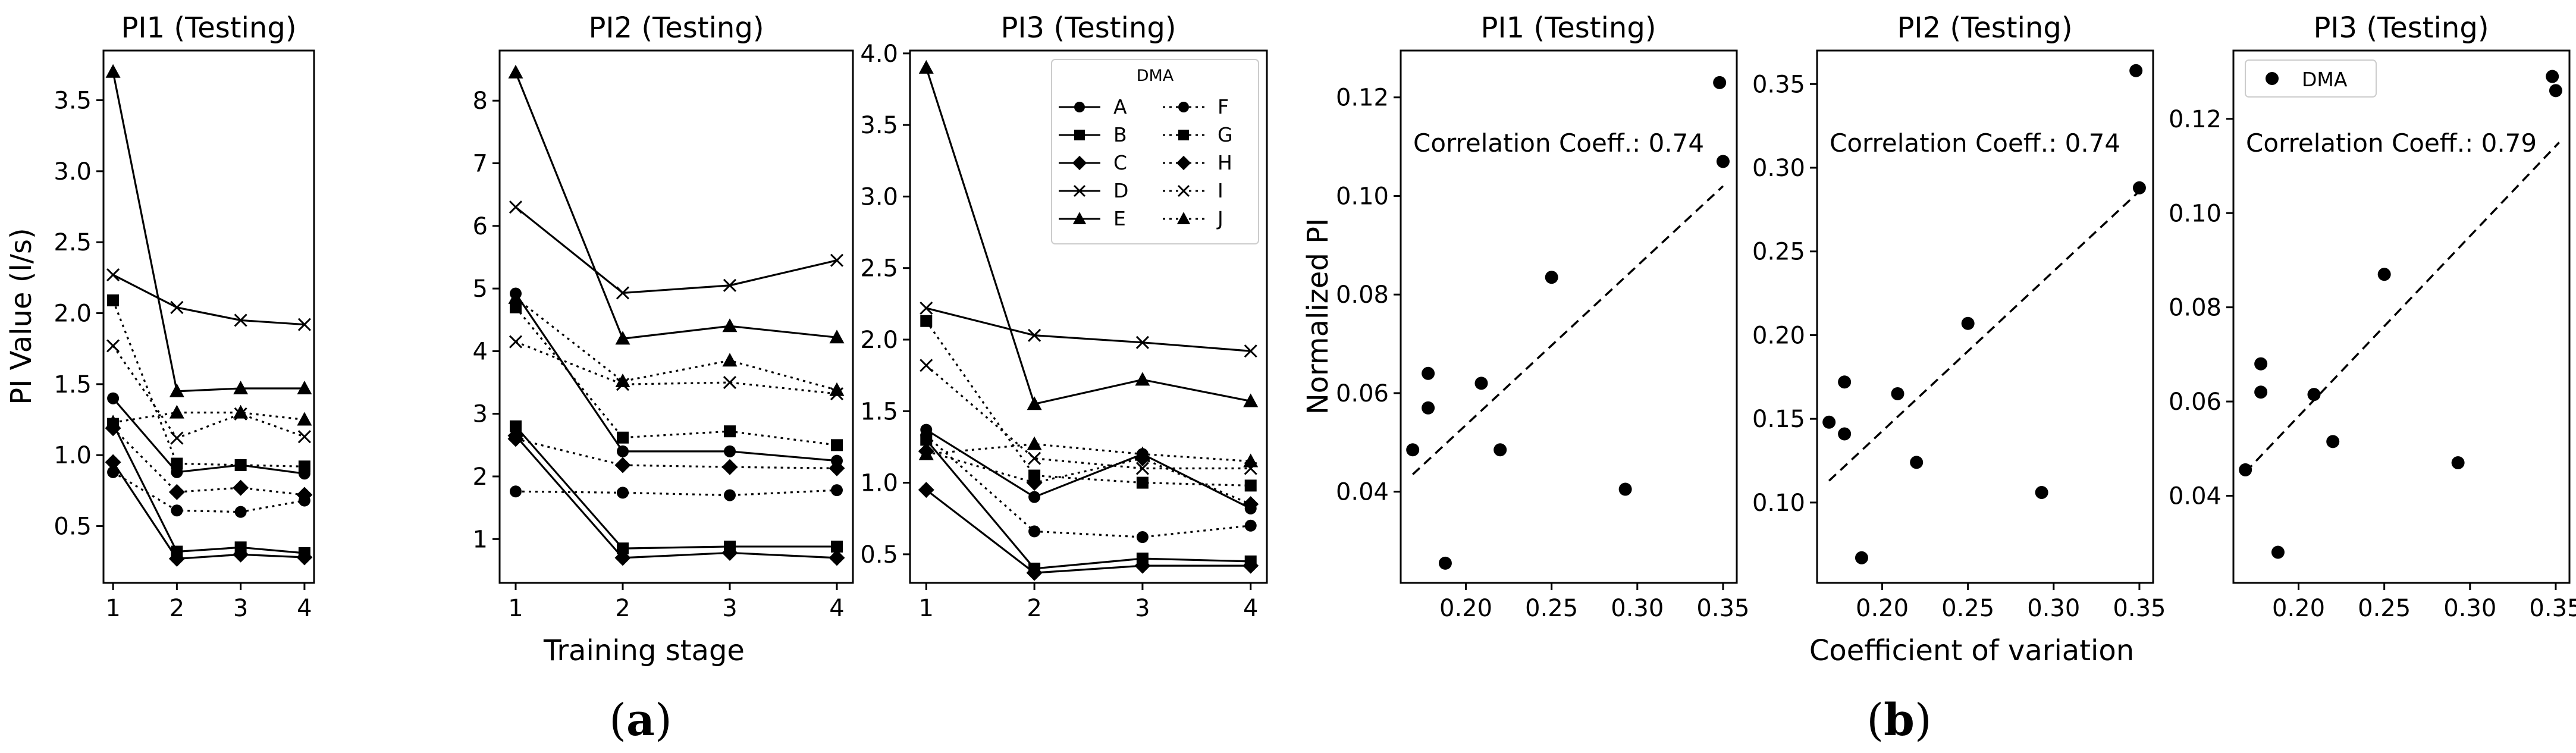  I want to click on series-line-G, so click(1088, 403).